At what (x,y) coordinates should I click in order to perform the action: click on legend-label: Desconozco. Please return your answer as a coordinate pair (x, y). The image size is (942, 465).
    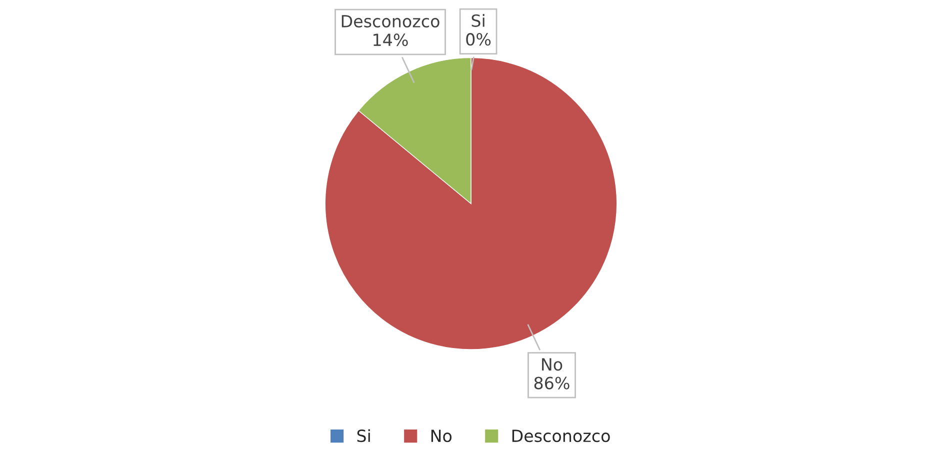
    Looking at the image, I should click on (561, 436).